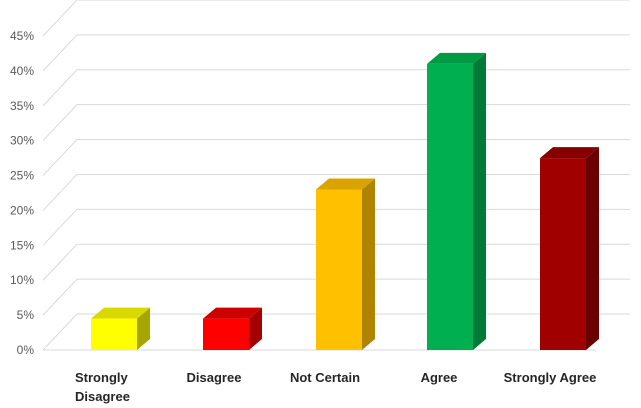 The image size is (641, 408). What do you see at coordinates (22, 36) in the screenshot?
I see `y-tick-label: 45%` at bounding box center [22, 36].